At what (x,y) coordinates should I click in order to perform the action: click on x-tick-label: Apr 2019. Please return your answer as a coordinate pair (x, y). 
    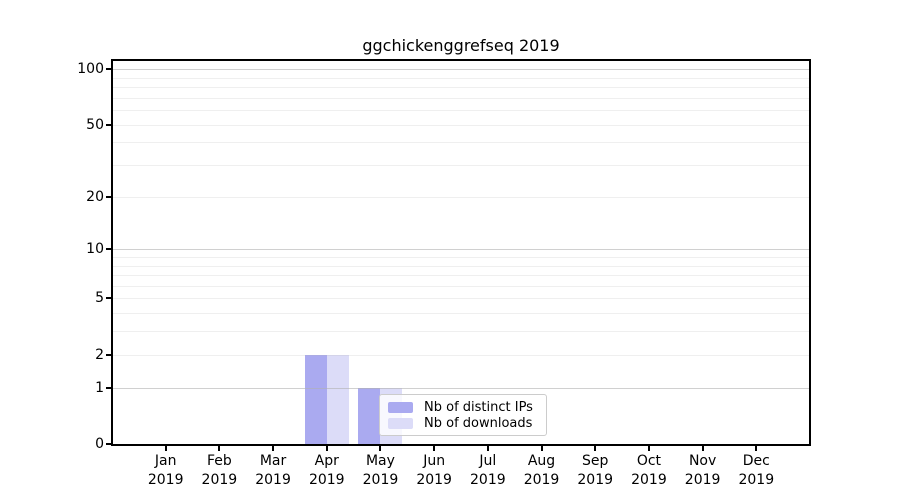
    Looking at the image, I should click on (326, 470).